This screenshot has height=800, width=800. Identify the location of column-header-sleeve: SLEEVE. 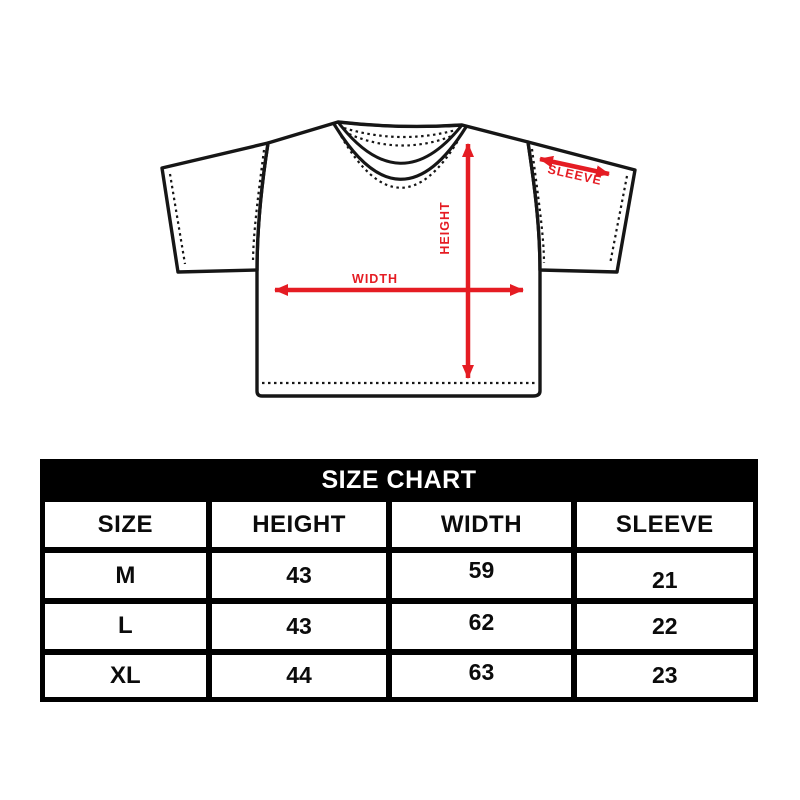
(664, 525).